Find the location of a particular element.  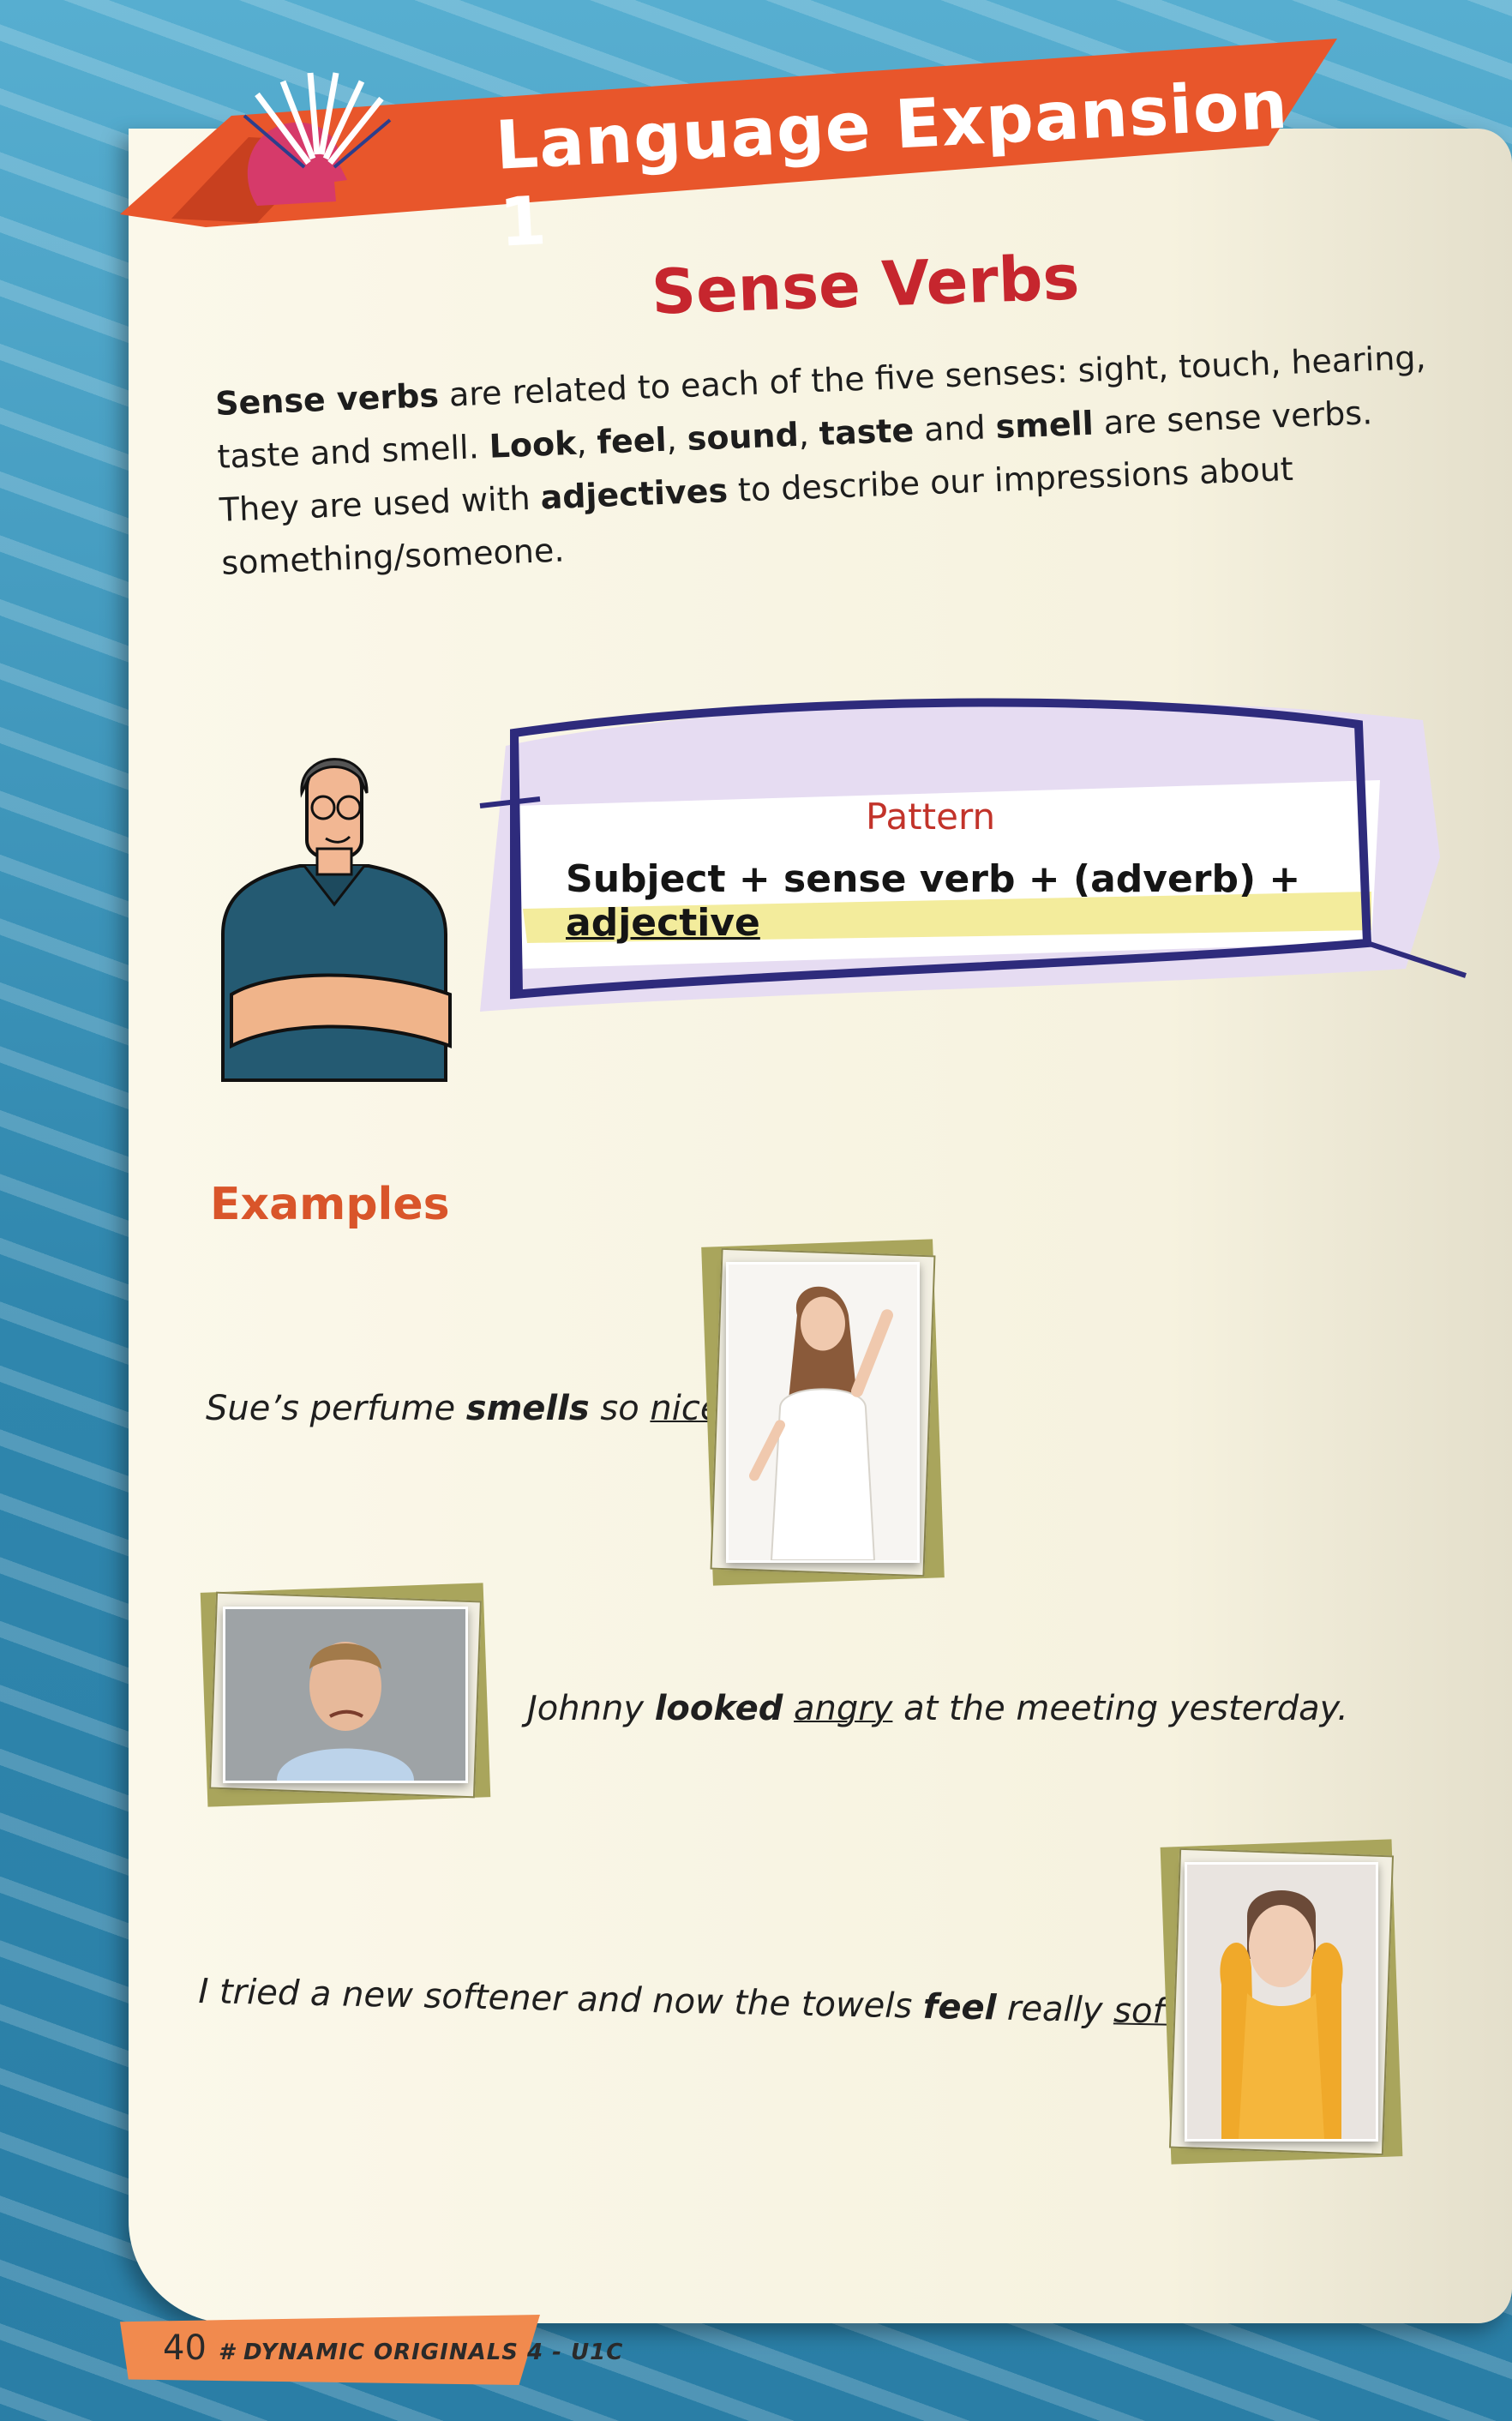

brain-head-icon is located at coordinates (317, 139).